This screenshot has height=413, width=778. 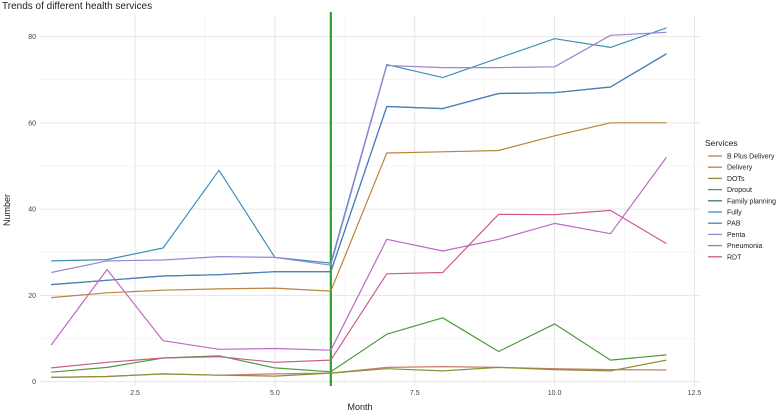 What do you see at coordinates (739, 190) in the screenshot?
I see `legend-label-dropout: Dropout` at bounding box center [739, 190].